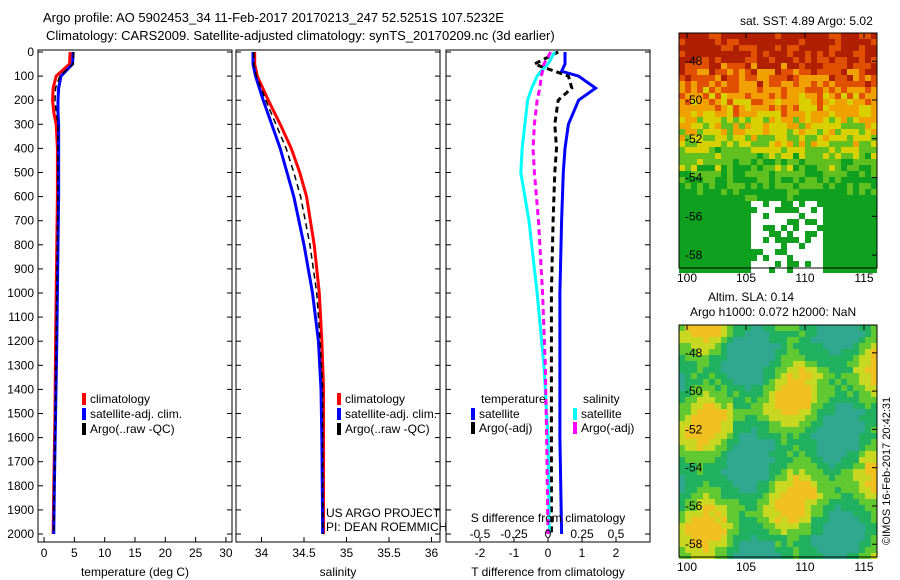 The height and width of the screenshot is (580, 900). Describe the element at coordinates (84, 399) in the screenshot. I see `legend-swatch` at that location.